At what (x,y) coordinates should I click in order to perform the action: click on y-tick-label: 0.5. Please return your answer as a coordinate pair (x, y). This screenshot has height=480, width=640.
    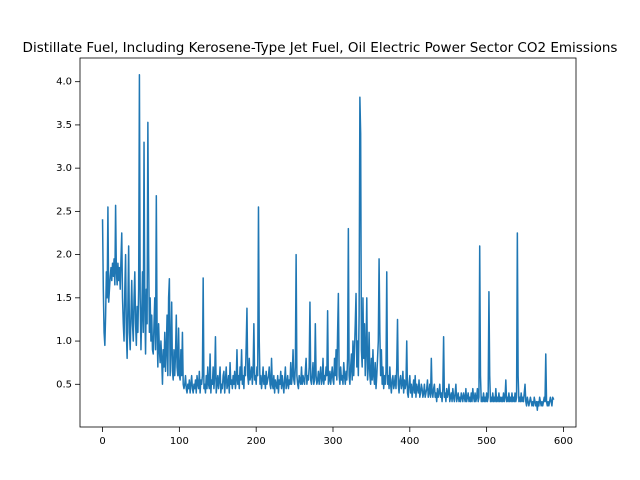
    Looking at the image, I should click on (64, 384).